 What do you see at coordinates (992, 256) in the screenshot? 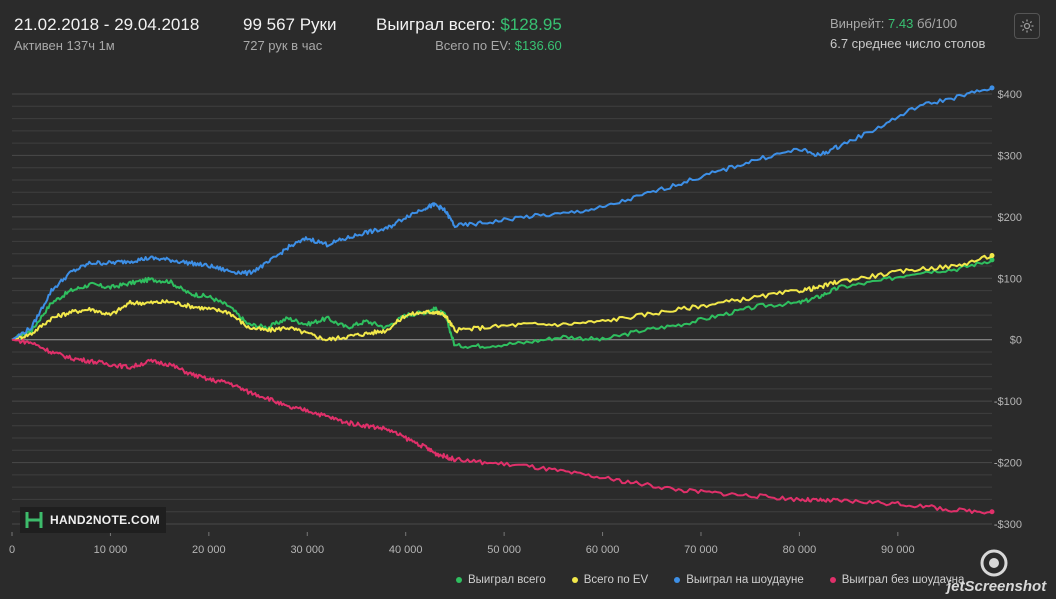
I see `series-end-point-ev` at bounding box center [992, 256].